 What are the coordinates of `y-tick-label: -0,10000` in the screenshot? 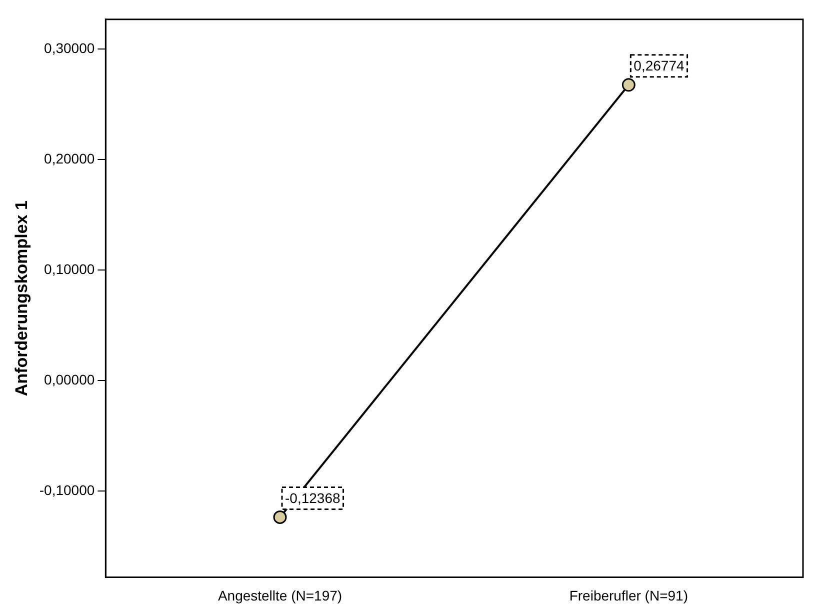 It's located at (67, 490).